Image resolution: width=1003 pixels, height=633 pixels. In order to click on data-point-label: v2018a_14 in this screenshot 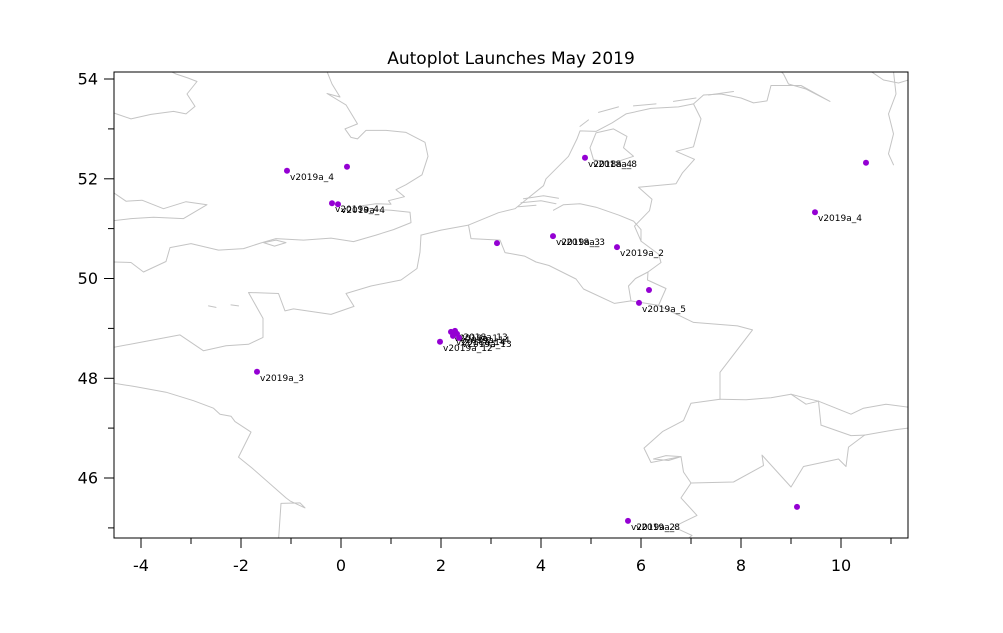, I will do `click(481, 343)`.